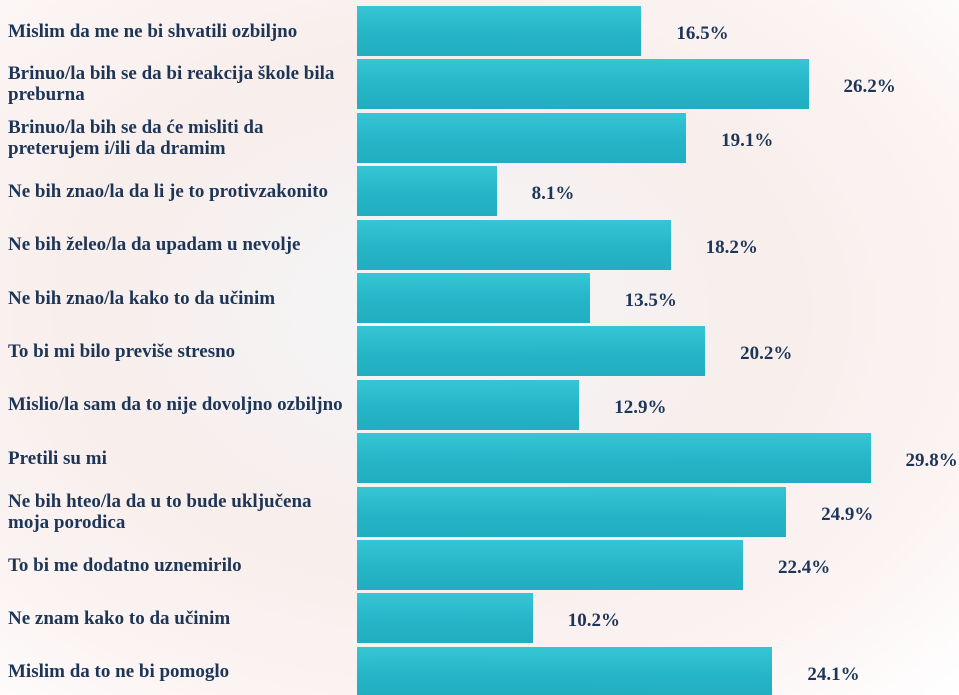  I want to click on category-label: Ne znam kako to da učinim, so click(119, 618).